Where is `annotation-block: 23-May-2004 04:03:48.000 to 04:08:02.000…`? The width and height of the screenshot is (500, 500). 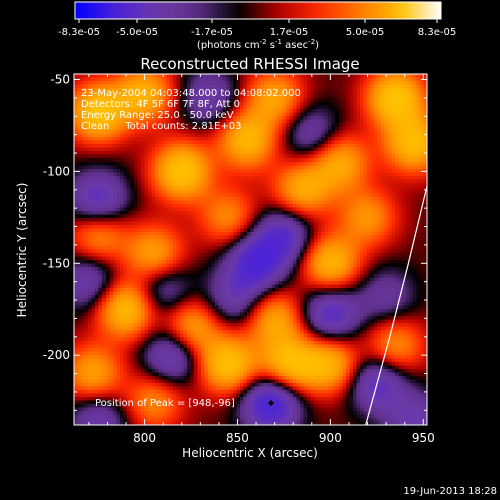 annotation-block: 23-May-2004 04:03:48.000 to 04:08:02.000… is located at coordinates (191, 110).